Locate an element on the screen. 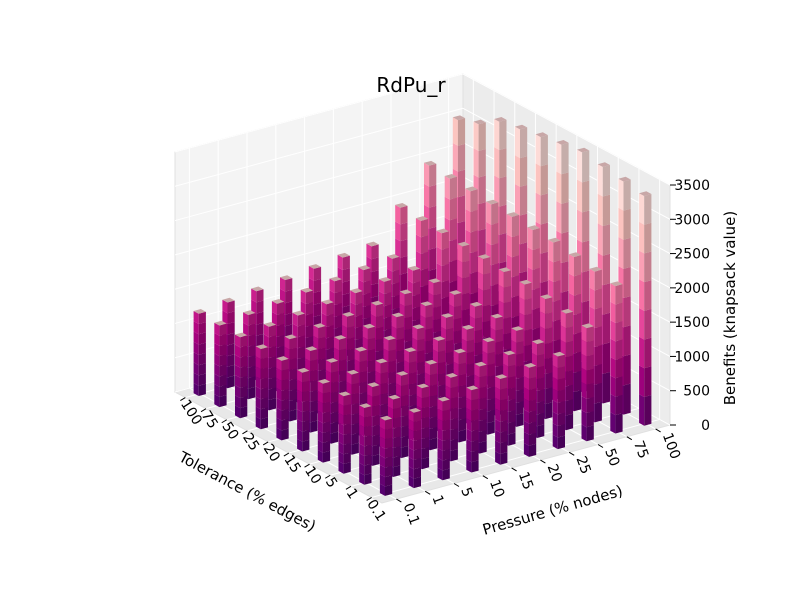 Image resolution: width=800 pixels, height=600 pixels. bar is located at coordinates (324, 421).